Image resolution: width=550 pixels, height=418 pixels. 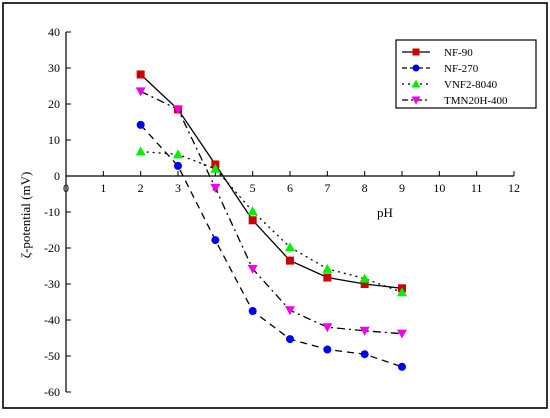 What do you see at coordinates (141, 188) in the screenshot?
I see `x-tick-label: 2` at bounding box center [141, 188].